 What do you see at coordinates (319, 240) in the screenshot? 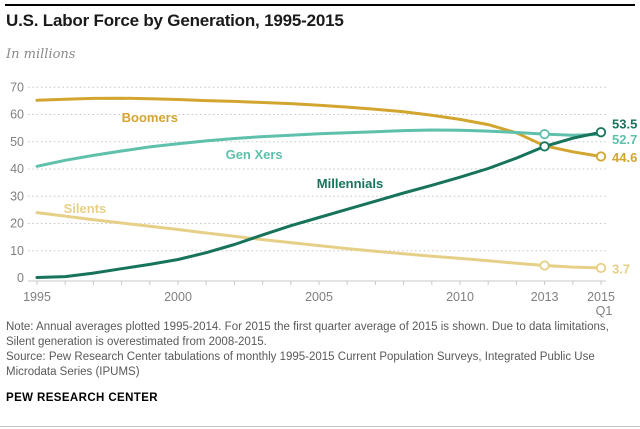
I see `series-line-silents` at bounding box center [319, 240].